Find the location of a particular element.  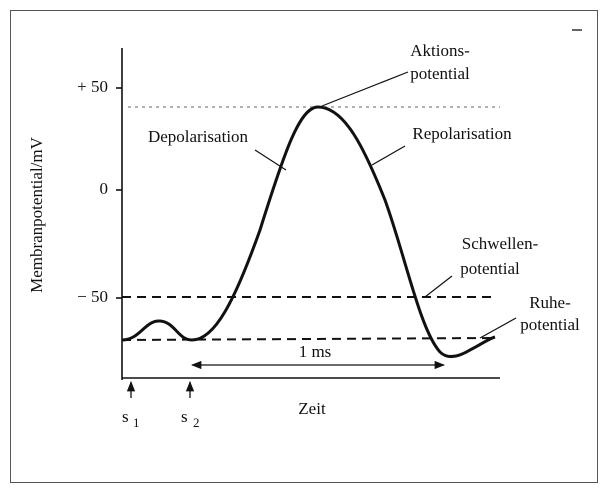

stimulus-index: 2 is located at coordinates (196, 422).